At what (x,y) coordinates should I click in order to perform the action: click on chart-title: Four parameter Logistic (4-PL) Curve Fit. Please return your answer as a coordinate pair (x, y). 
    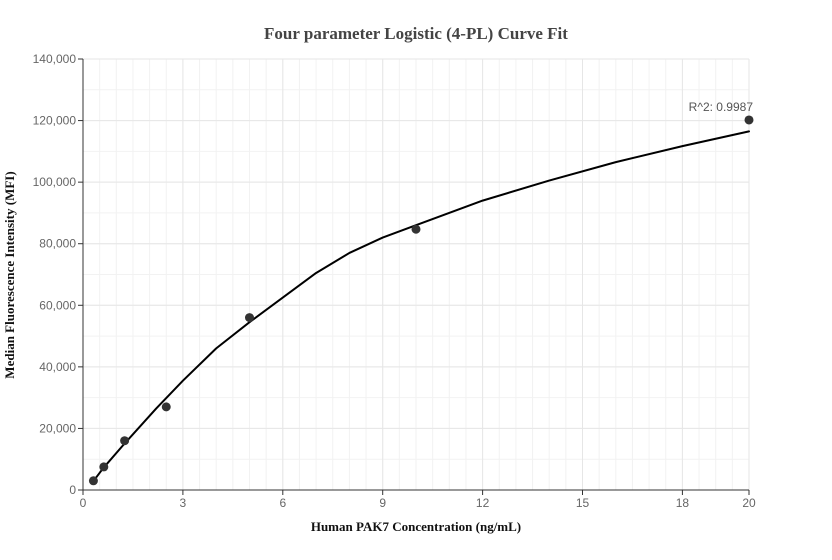
    Looking at the image, I should click on (416, 33).